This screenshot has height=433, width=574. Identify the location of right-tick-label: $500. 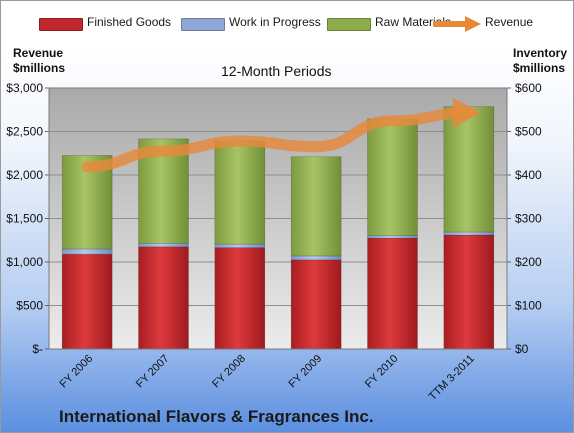
(528, 132).